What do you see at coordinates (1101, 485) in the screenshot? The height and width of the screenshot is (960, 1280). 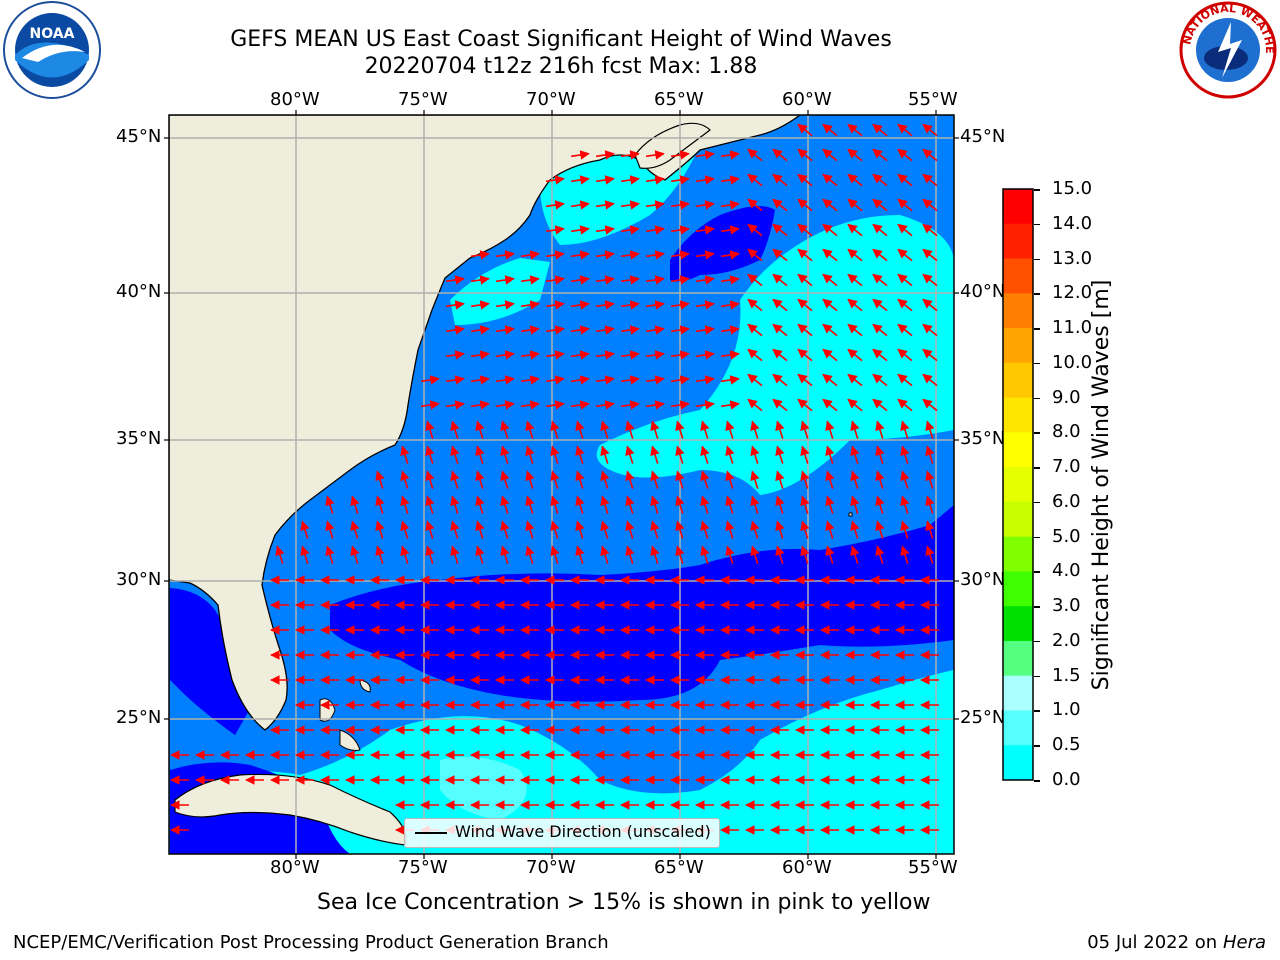 I see `colorbar-label: Significant Height of Wind Waves [m]` at bounding box center [1101, 485].